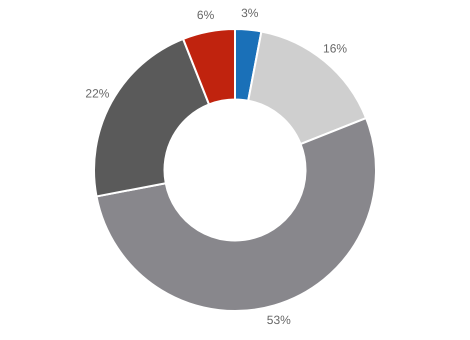 The height and width of the screenshot is (340, 470). I want to click on data-label: 53%, so click(279, 320).